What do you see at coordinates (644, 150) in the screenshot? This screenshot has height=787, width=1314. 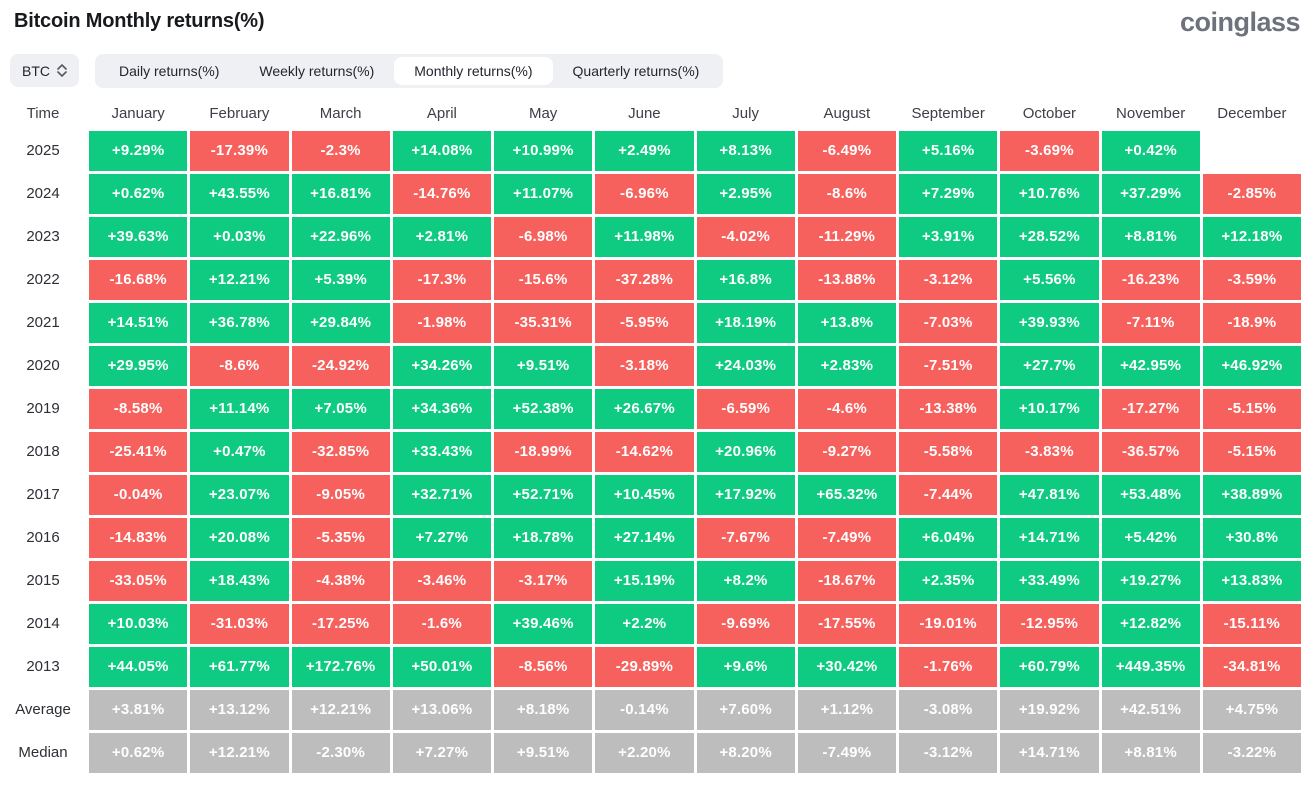 I see `return-cell: +2.49%` at bounding box center [644, 150].